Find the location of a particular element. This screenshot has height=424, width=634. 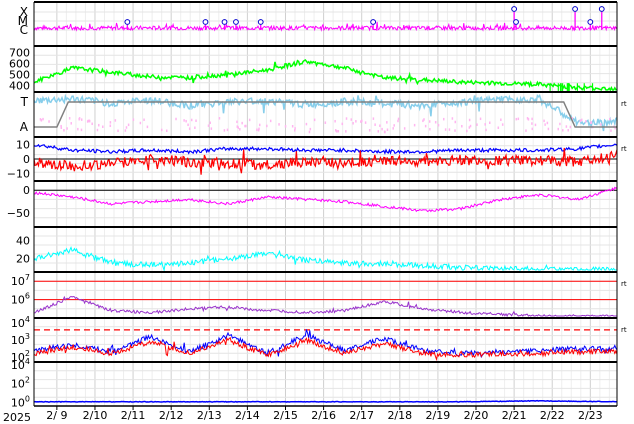

x-tick-label: 2/23 is located at coordinates (590, 415).